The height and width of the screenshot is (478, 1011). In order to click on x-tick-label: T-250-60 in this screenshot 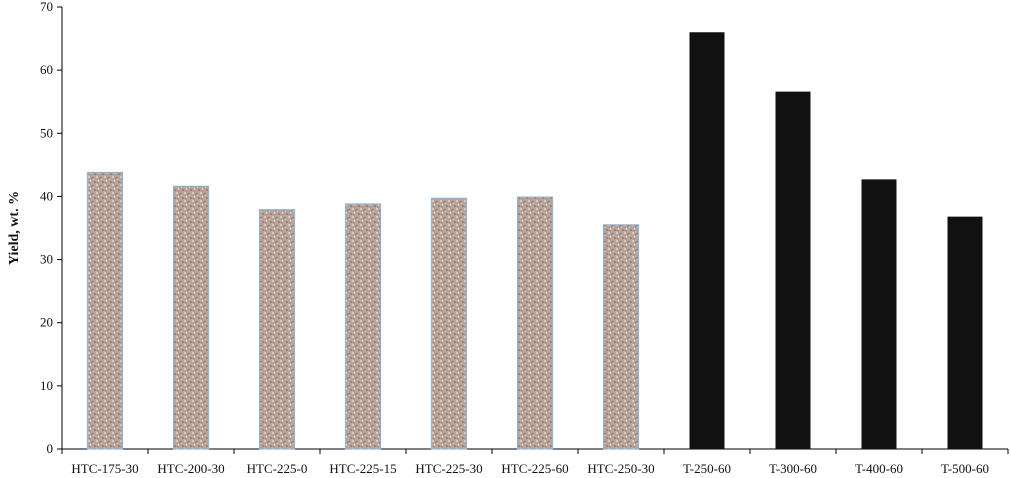, I will do `click(707, 468)`.